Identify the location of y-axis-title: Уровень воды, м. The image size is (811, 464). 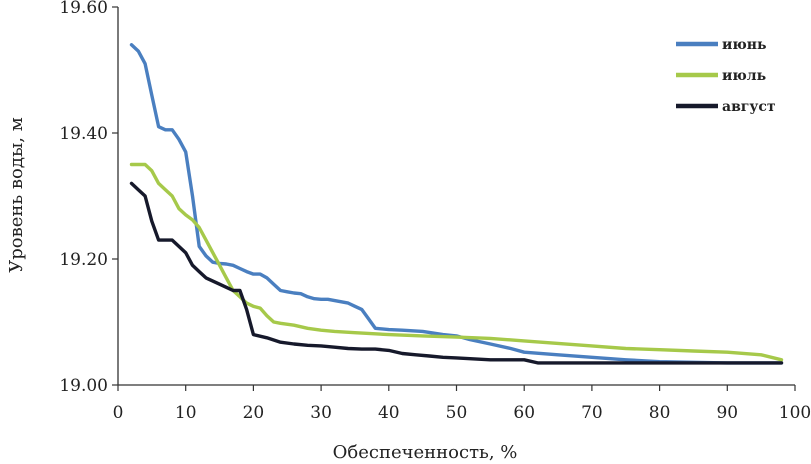
(16, 195).